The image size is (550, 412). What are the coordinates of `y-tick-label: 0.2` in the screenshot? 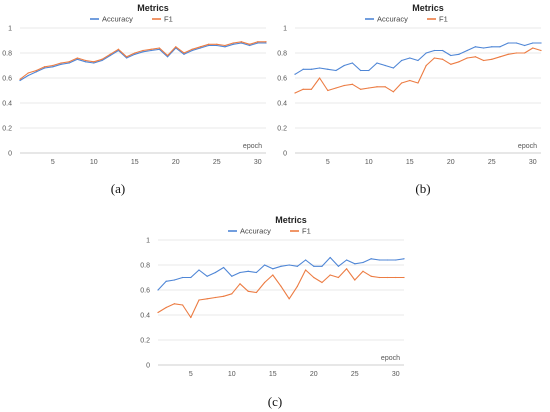 It's located at (7, 129).